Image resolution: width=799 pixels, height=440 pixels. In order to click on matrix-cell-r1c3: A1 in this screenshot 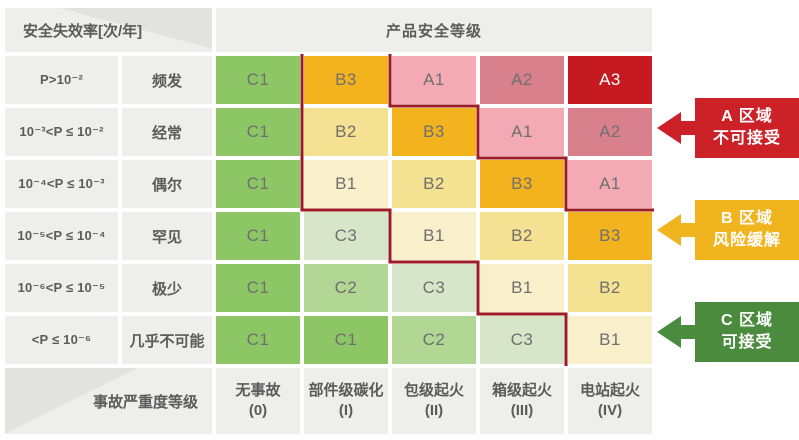, I will do `click(434, 80)`.